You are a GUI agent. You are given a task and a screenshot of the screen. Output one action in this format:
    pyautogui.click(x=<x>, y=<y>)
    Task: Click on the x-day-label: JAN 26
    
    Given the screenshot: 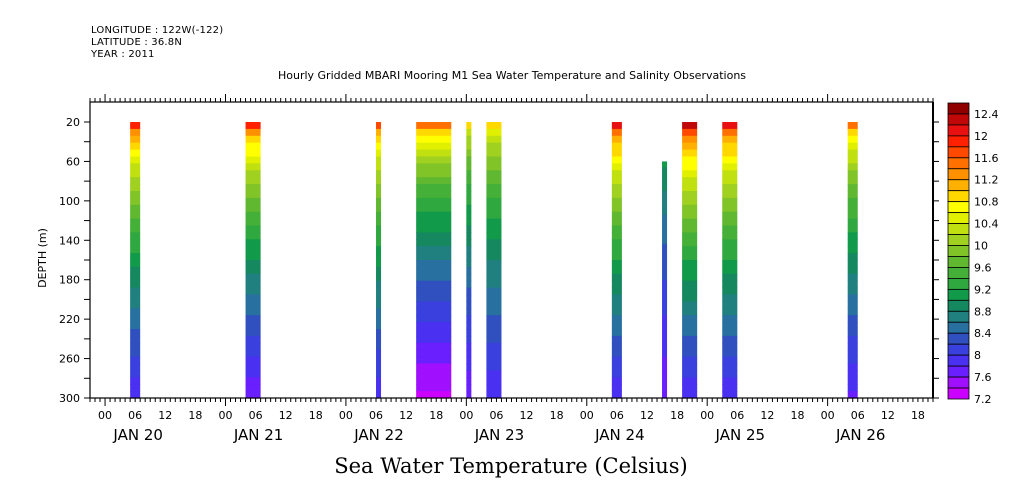 What is the action you would take?
    pyautogui.click(x=860, y=435)
    